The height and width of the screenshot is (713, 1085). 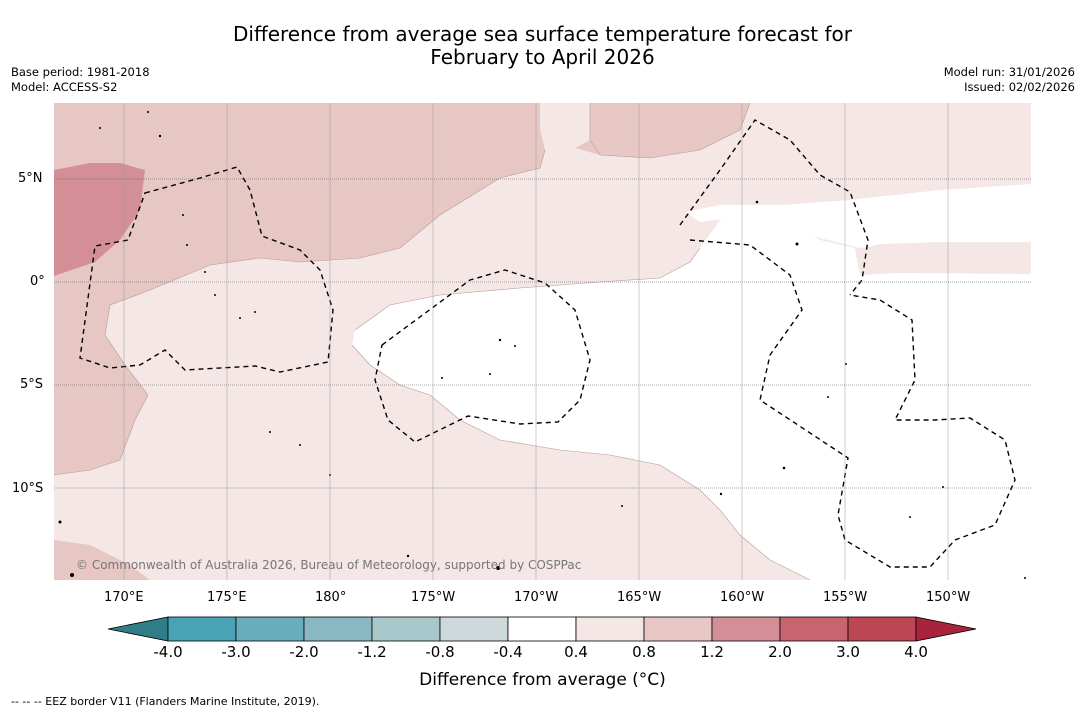 I want to click on colorbar-title: Difference from average (°C), so click(x=542, y=680).